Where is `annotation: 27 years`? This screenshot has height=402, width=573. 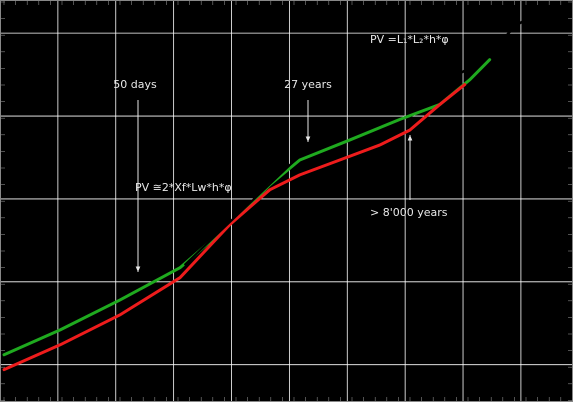 annotation: 27 years is located at coordinates (308, 84).